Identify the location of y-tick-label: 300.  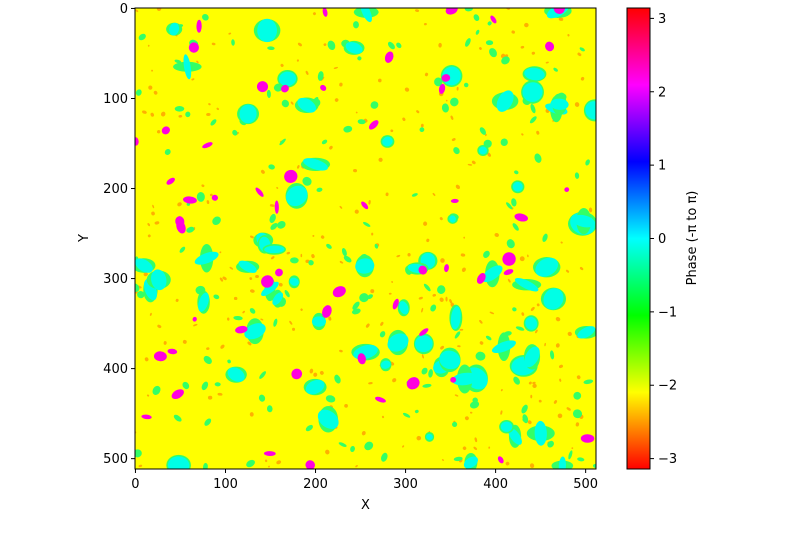
(115, 279).